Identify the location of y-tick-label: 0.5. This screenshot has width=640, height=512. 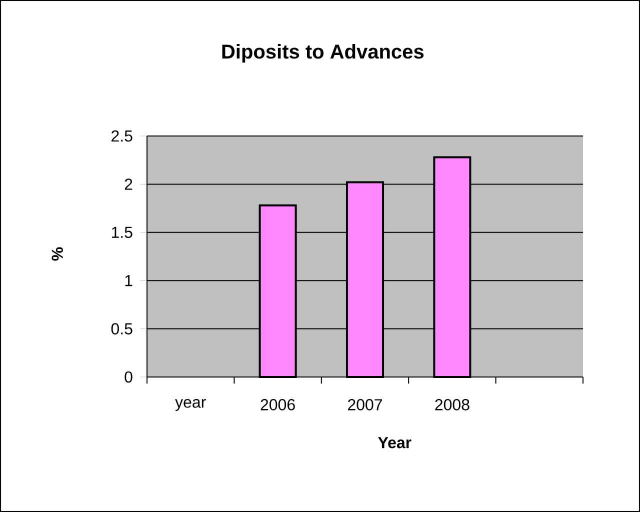
(121, 328).